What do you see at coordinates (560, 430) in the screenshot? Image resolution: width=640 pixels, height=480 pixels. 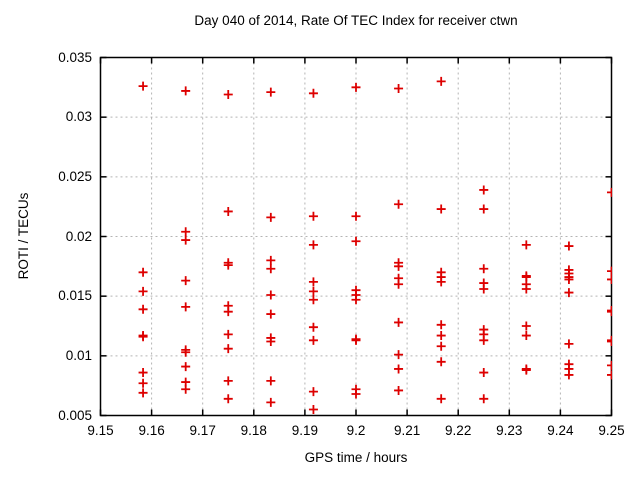 I see `x-tick-label: 9.24` at bounding box center [560, 430].